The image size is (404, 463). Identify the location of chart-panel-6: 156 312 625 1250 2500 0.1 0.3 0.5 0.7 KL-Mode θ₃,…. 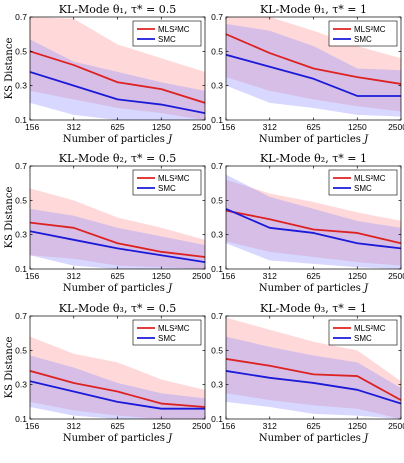
(307, 373).